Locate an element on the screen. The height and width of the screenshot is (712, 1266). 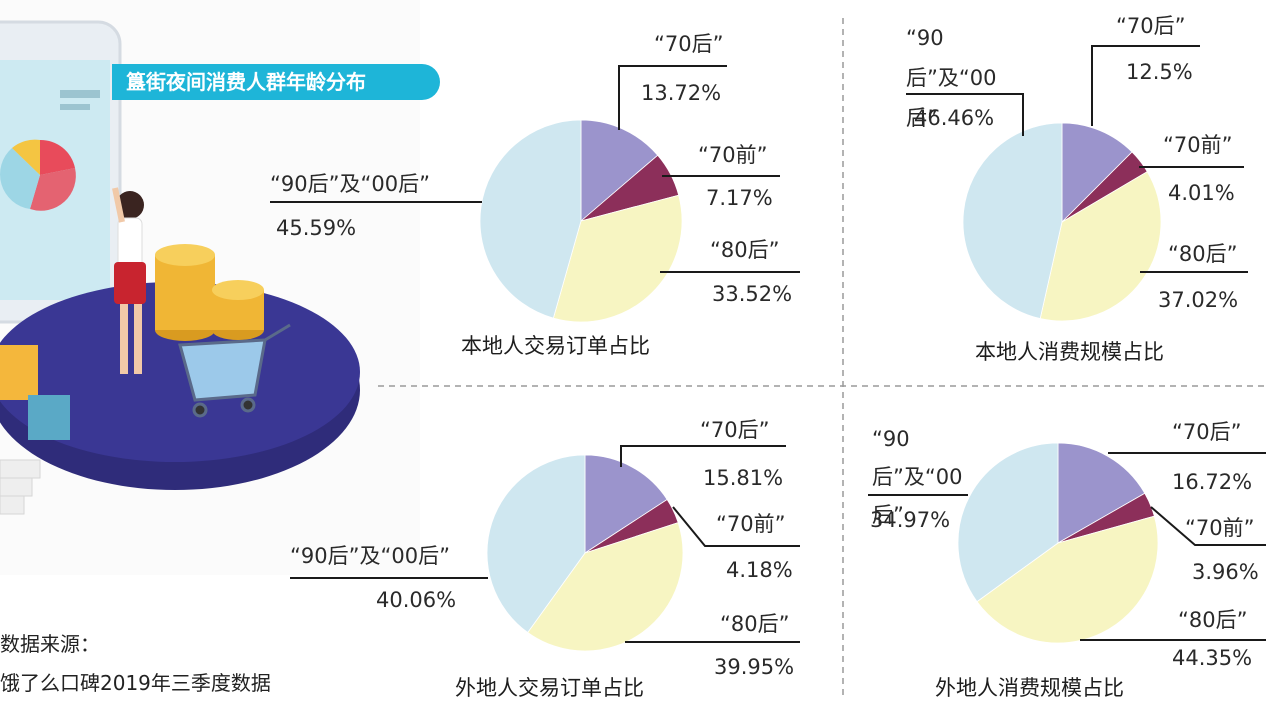
c2-label-70hou-value: 12.5% is located at coordinates (1159, 72).